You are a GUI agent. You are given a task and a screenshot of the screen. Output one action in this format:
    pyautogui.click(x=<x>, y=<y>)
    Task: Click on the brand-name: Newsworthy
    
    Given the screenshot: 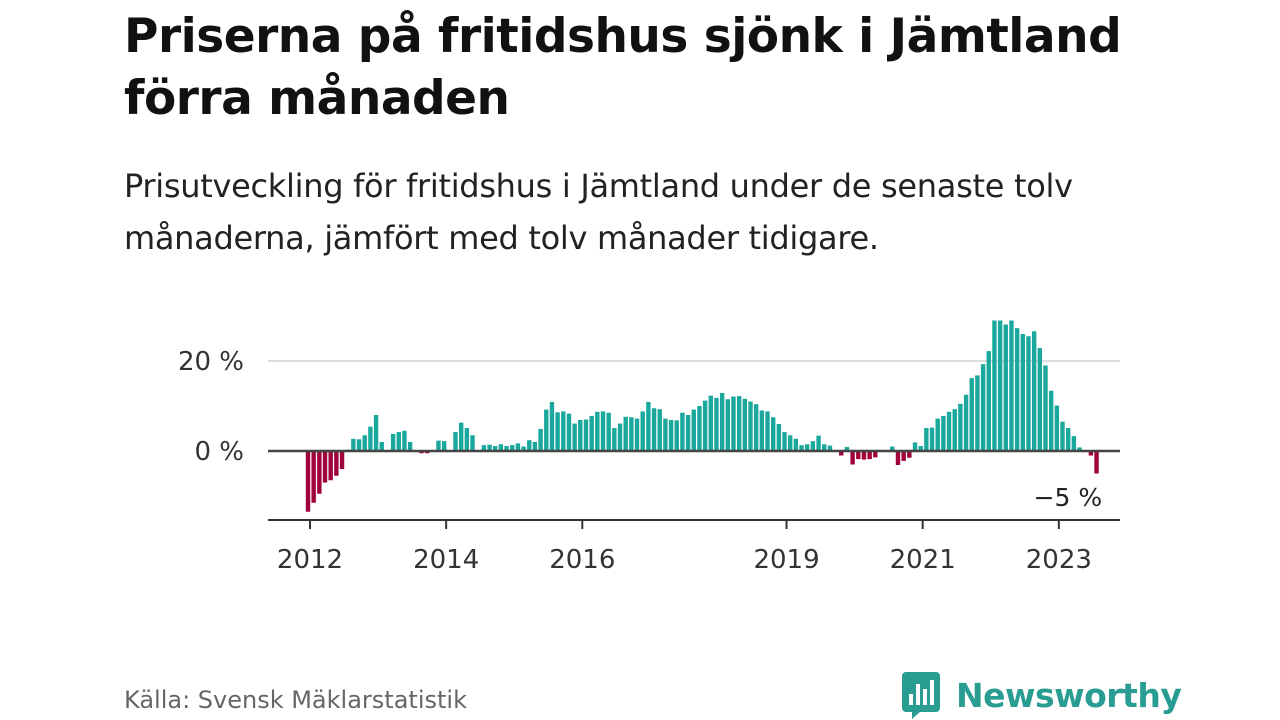 What is the action you would take?
    pyautogui.click(x=1069, y=695)
    